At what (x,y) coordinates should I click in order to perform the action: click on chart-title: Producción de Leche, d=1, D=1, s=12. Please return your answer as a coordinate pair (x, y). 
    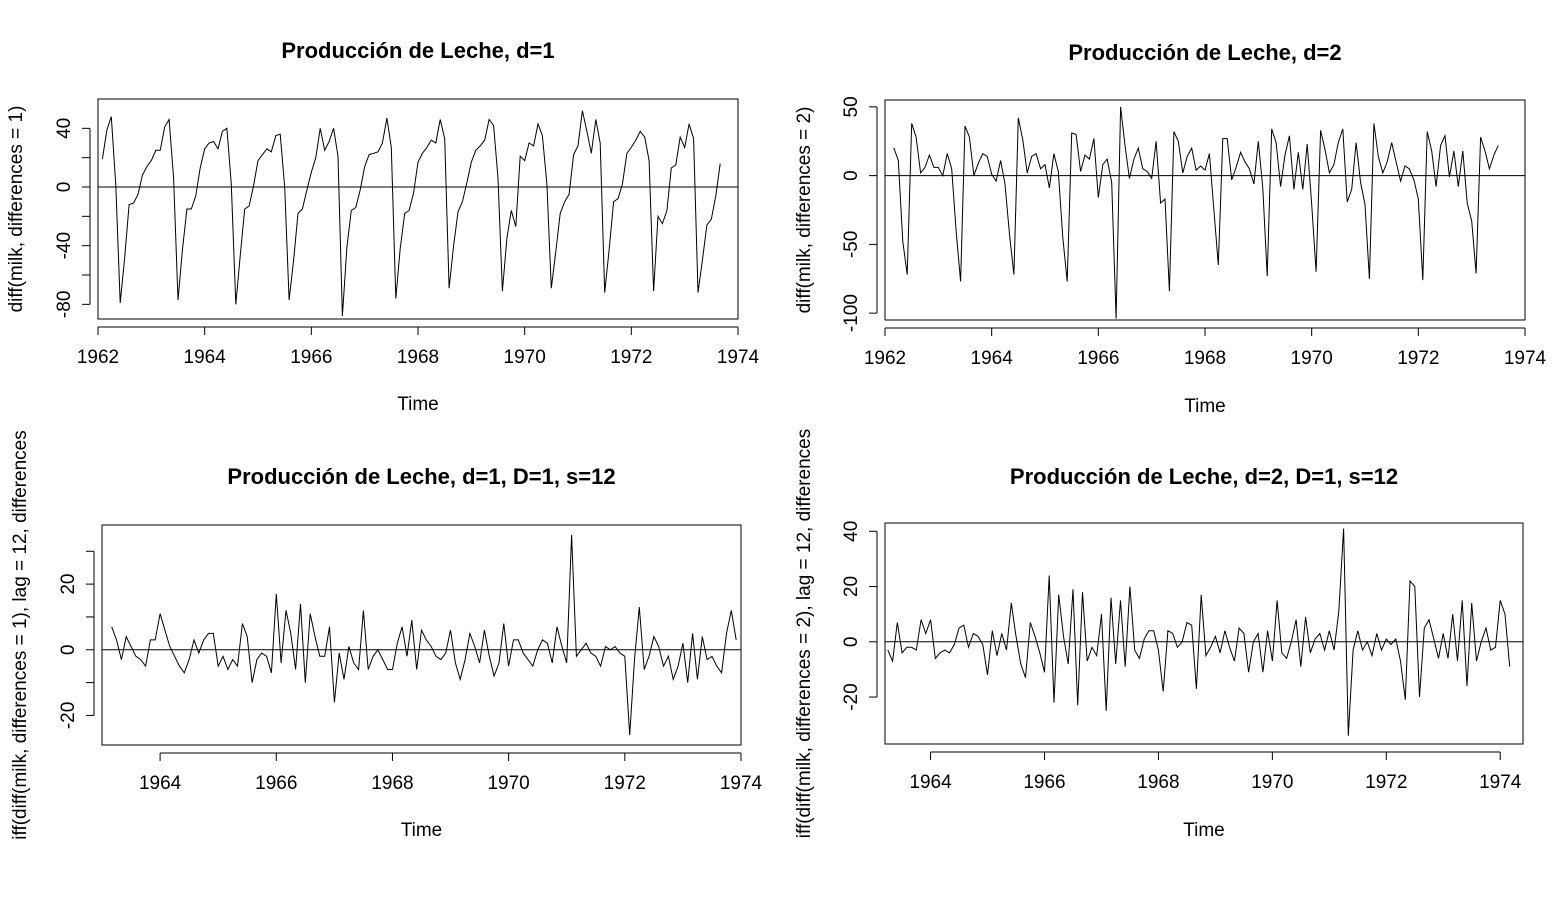
    Looking at the image, I should click on (421, 476).